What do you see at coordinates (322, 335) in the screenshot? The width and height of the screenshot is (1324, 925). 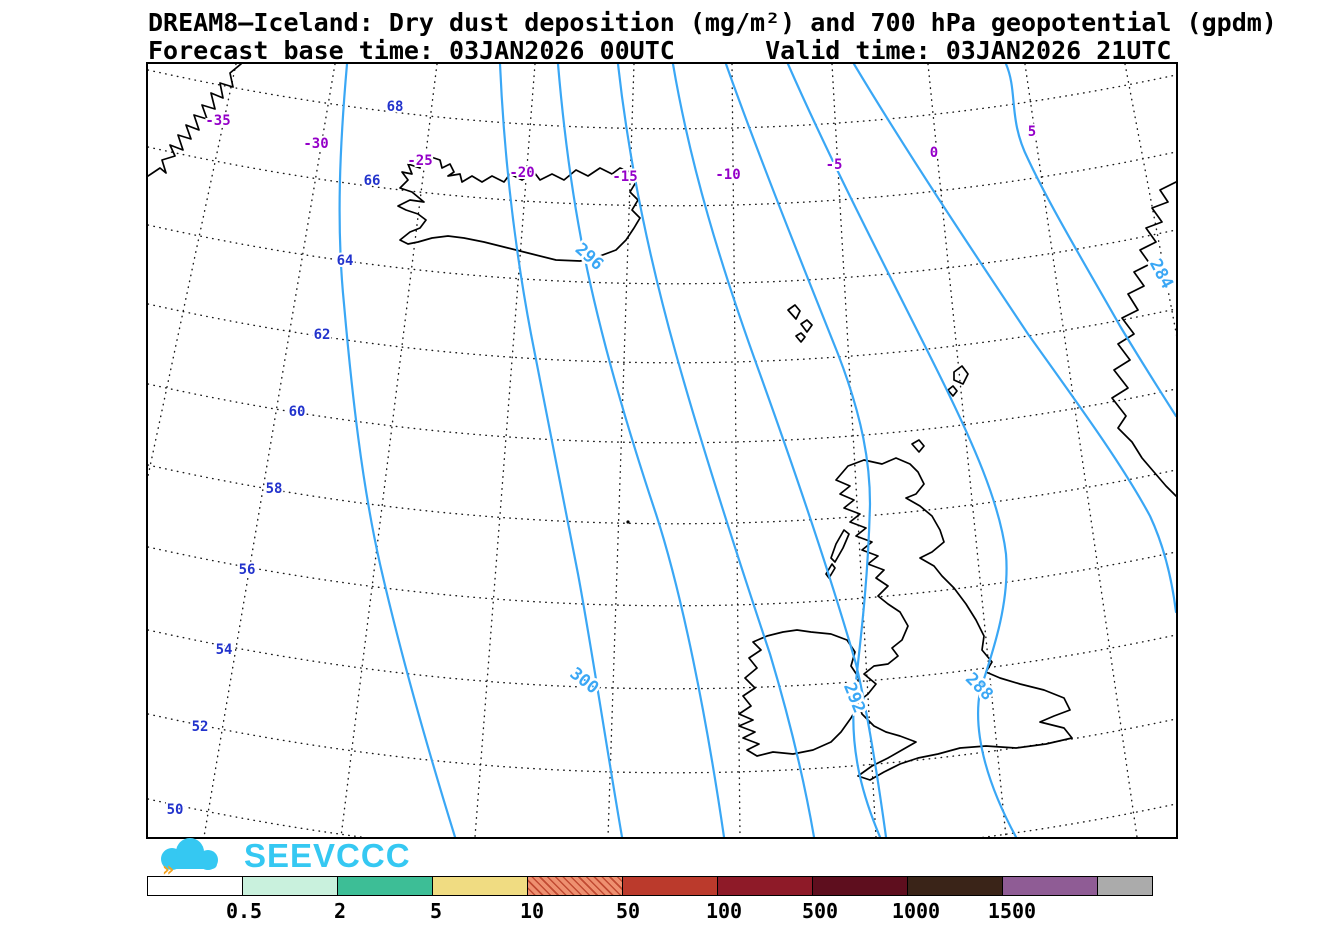 I see `latitude-label: 62` at bounding box center [322, 335].